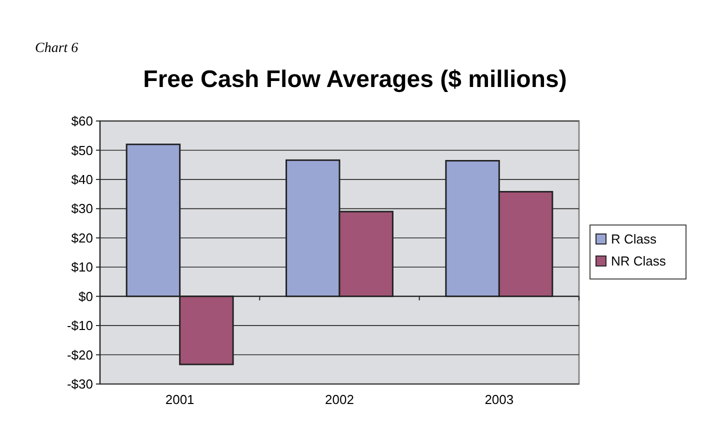 This screenshot has width=716, height=427. I want to click on chart-title: Free Cash Flow Averages ($ millions), so click(355, 79).